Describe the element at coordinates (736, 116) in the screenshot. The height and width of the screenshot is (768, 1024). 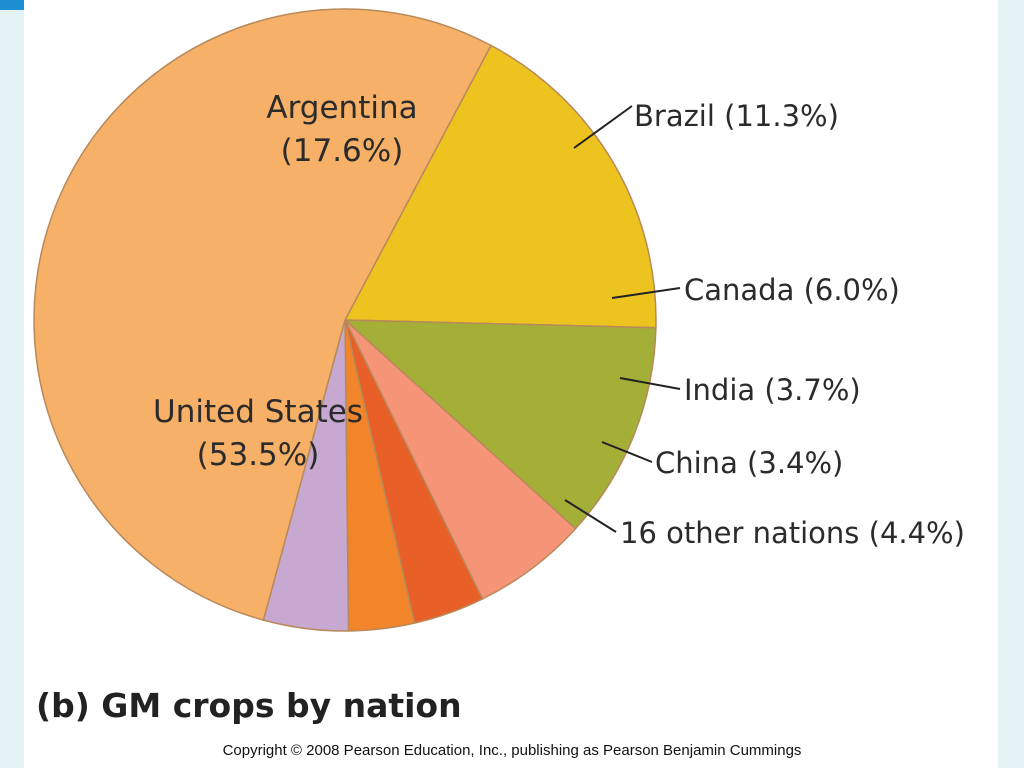
I see `label-brazil: Brazil (11.3%)` at that location.